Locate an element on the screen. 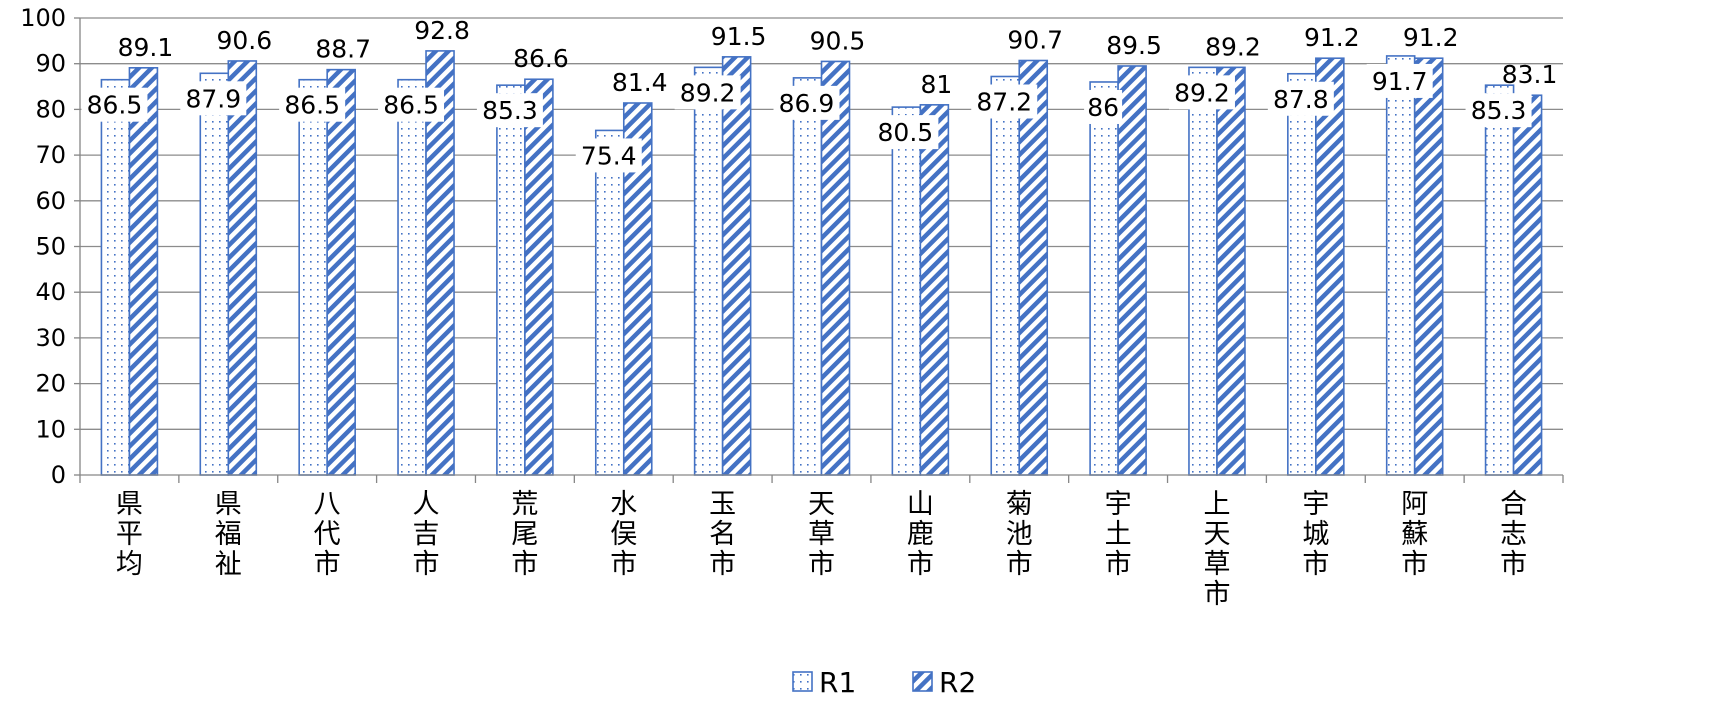 Image resolution: width=1723 pixels, height=710 pixels. data-label-r2: 86.6 is located at coordinates (541, 58).